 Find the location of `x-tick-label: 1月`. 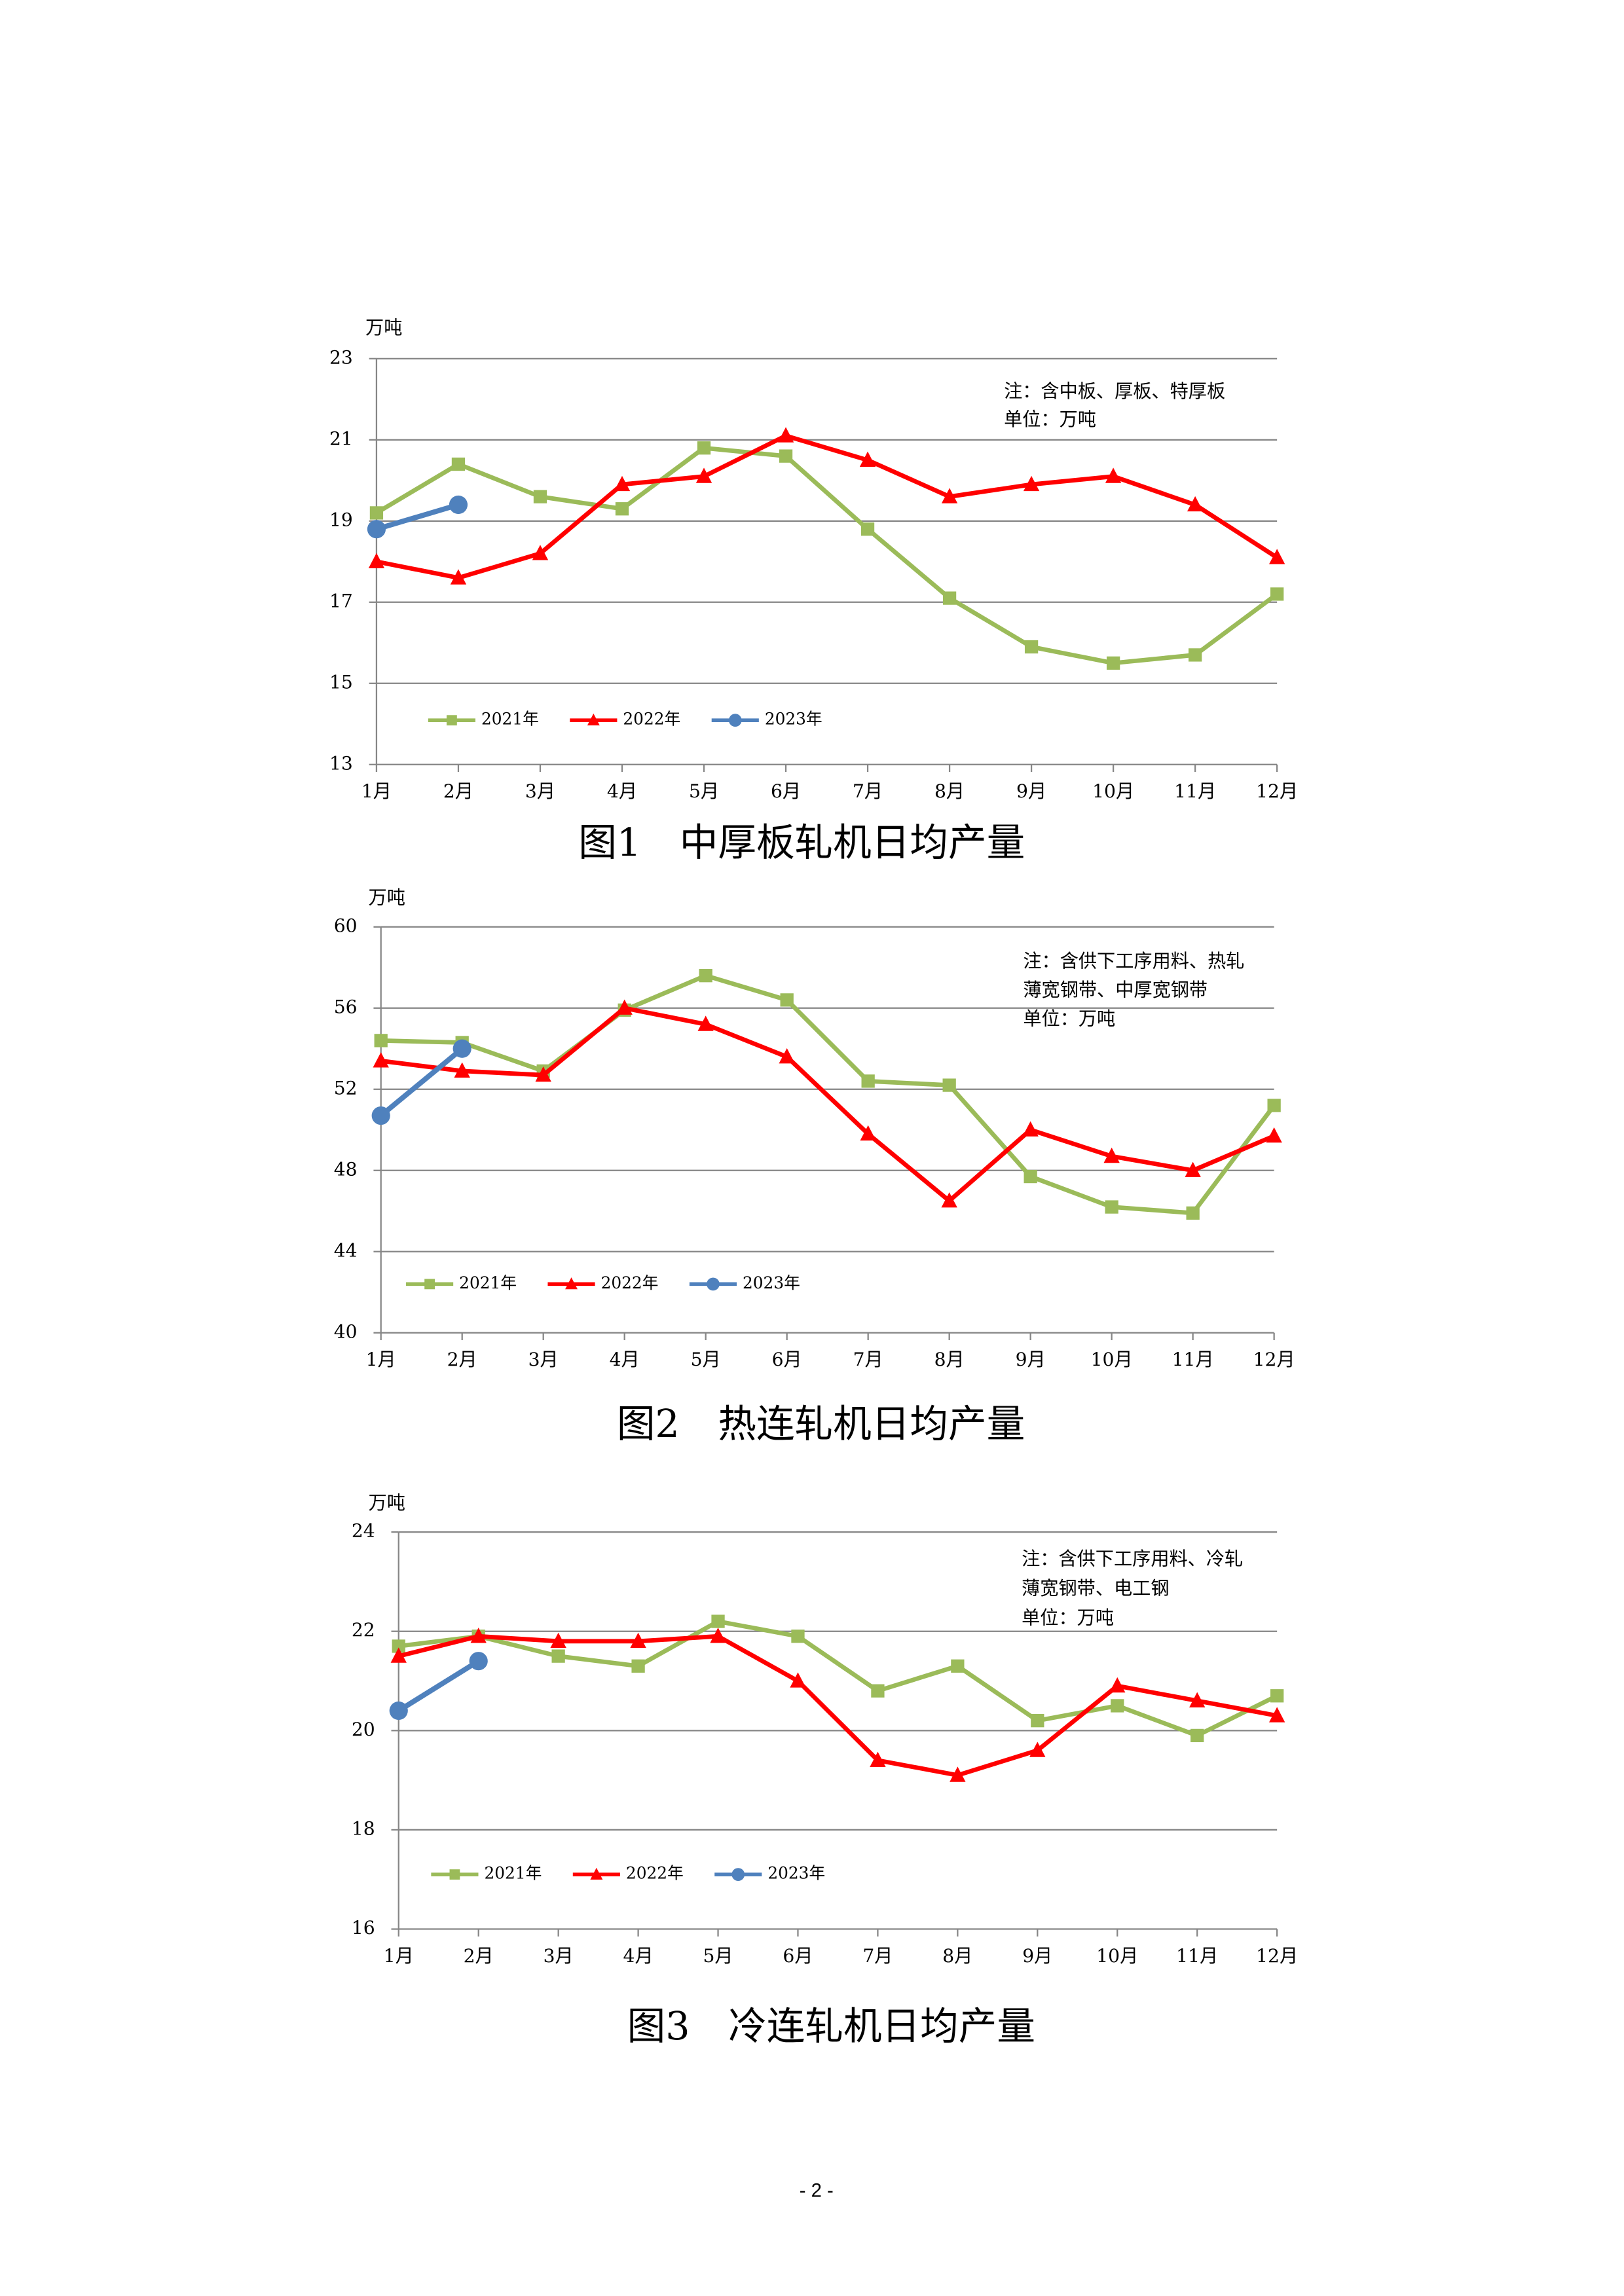

x-tick-label: 1月 is located at coordinates (376, 791).